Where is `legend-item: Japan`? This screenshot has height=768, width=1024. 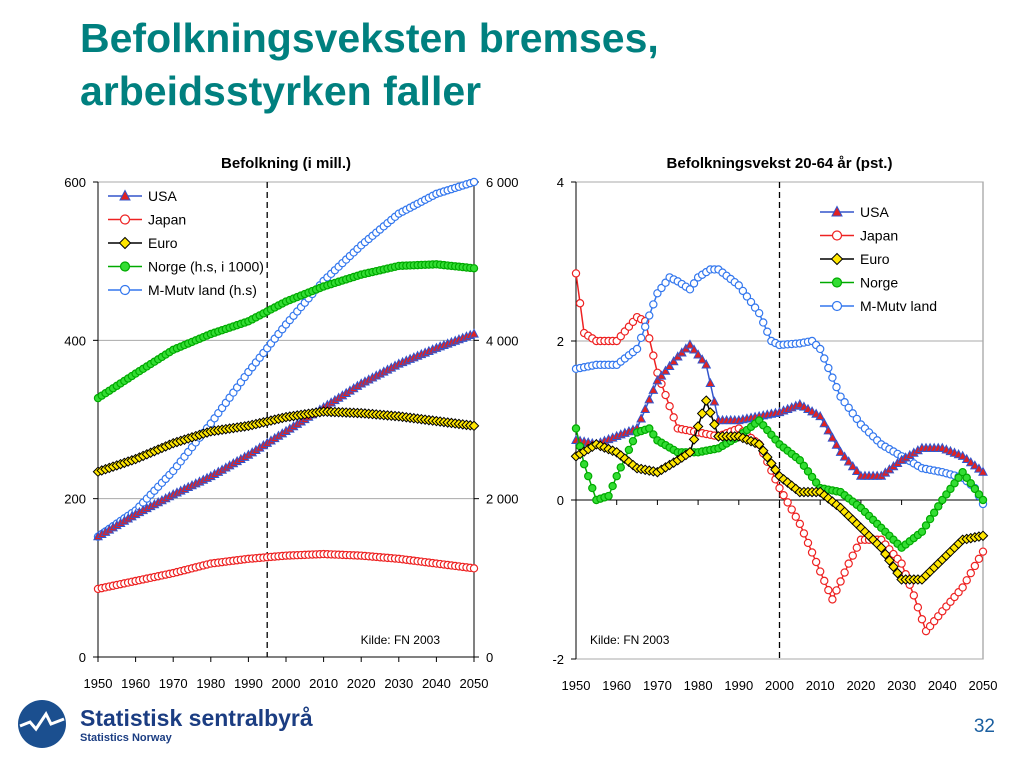 legend-item: Japan is located at coordinates (147, 220).